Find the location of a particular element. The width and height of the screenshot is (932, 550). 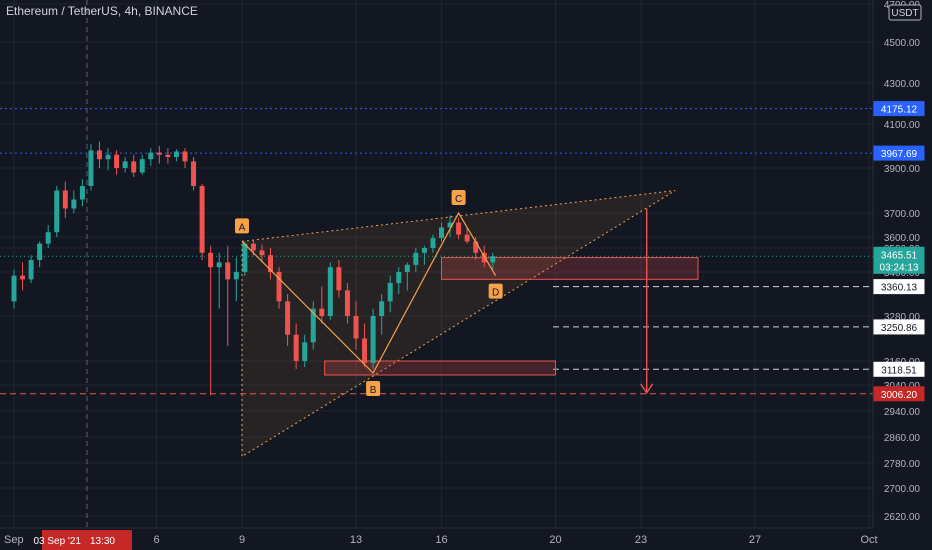

currency-badge-label: USDT is located at coordinates (904, 13).